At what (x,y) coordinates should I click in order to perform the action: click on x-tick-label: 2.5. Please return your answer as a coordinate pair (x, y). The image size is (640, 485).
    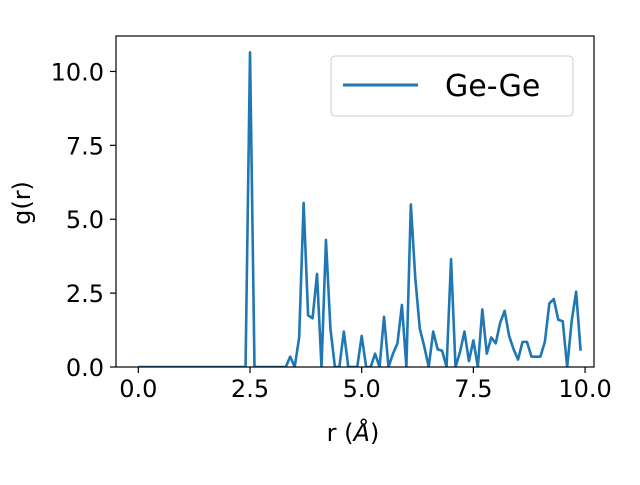
    Looking at the image, I should click on (250, 389).